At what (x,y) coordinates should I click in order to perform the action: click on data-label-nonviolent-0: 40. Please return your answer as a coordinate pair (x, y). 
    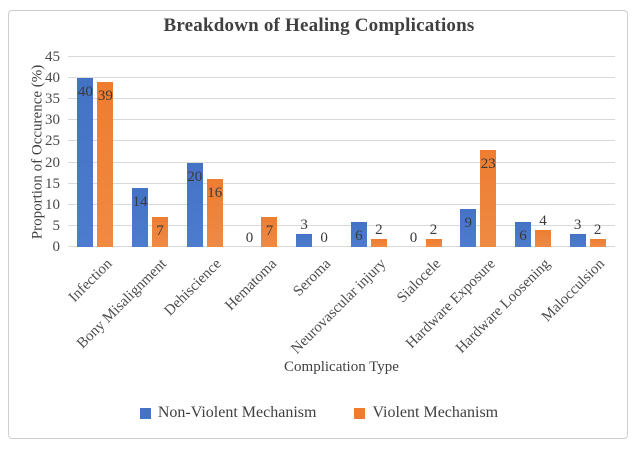
    Looking at the image, I should click on (85, 92).